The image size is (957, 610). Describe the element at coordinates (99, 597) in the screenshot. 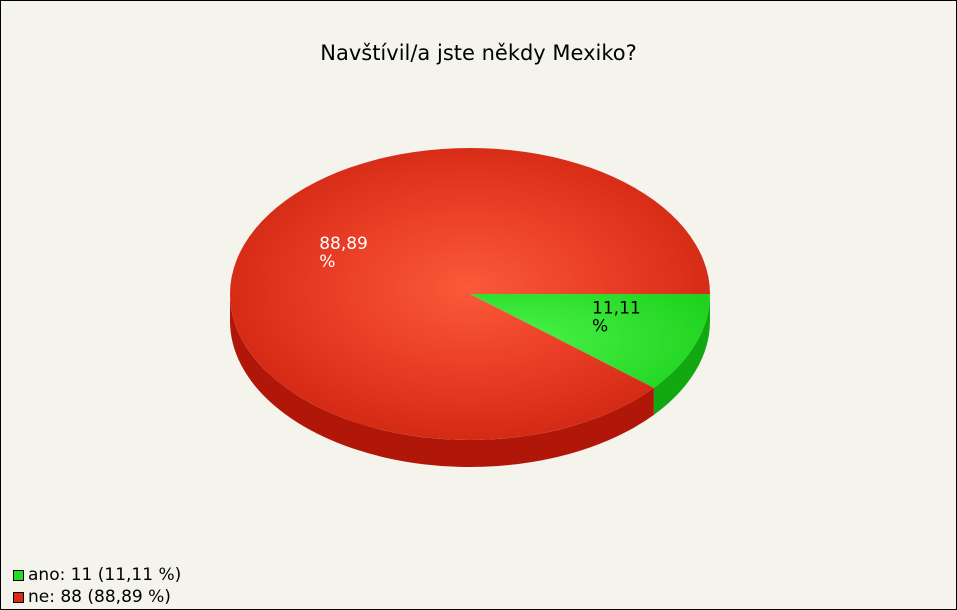

I see `legend-label-ne: ne: 88 (88,89 %)` at that location.